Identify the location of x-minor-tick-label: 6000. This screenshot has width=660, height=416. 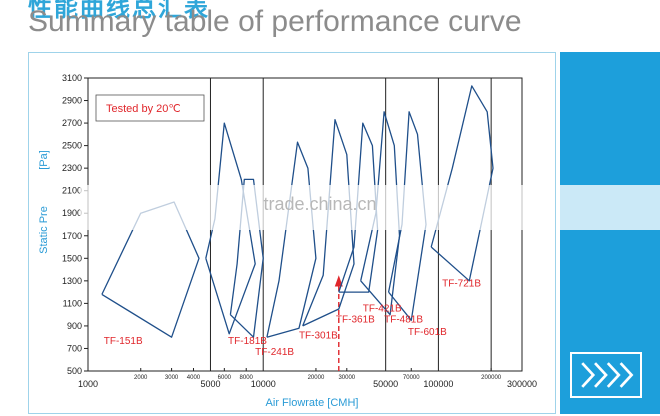
(225, 378).